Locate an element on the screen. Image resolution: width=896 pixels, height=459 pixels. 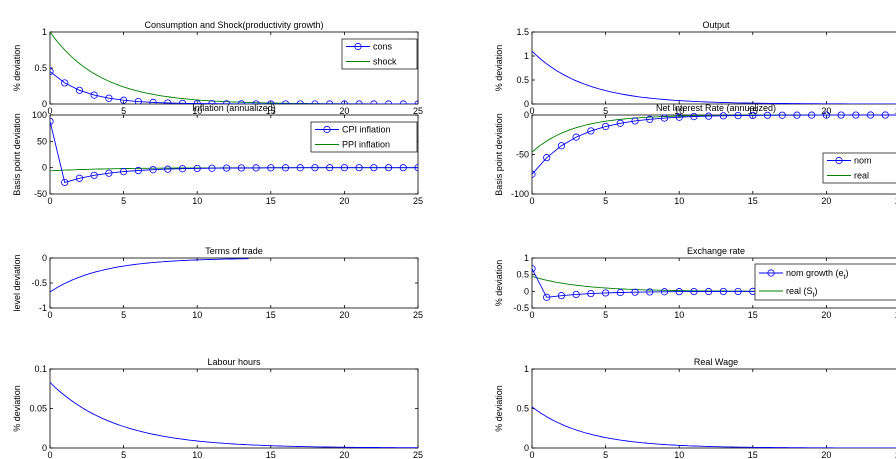
subplot-title: Terms of trade is located at coordinates (234, 251).